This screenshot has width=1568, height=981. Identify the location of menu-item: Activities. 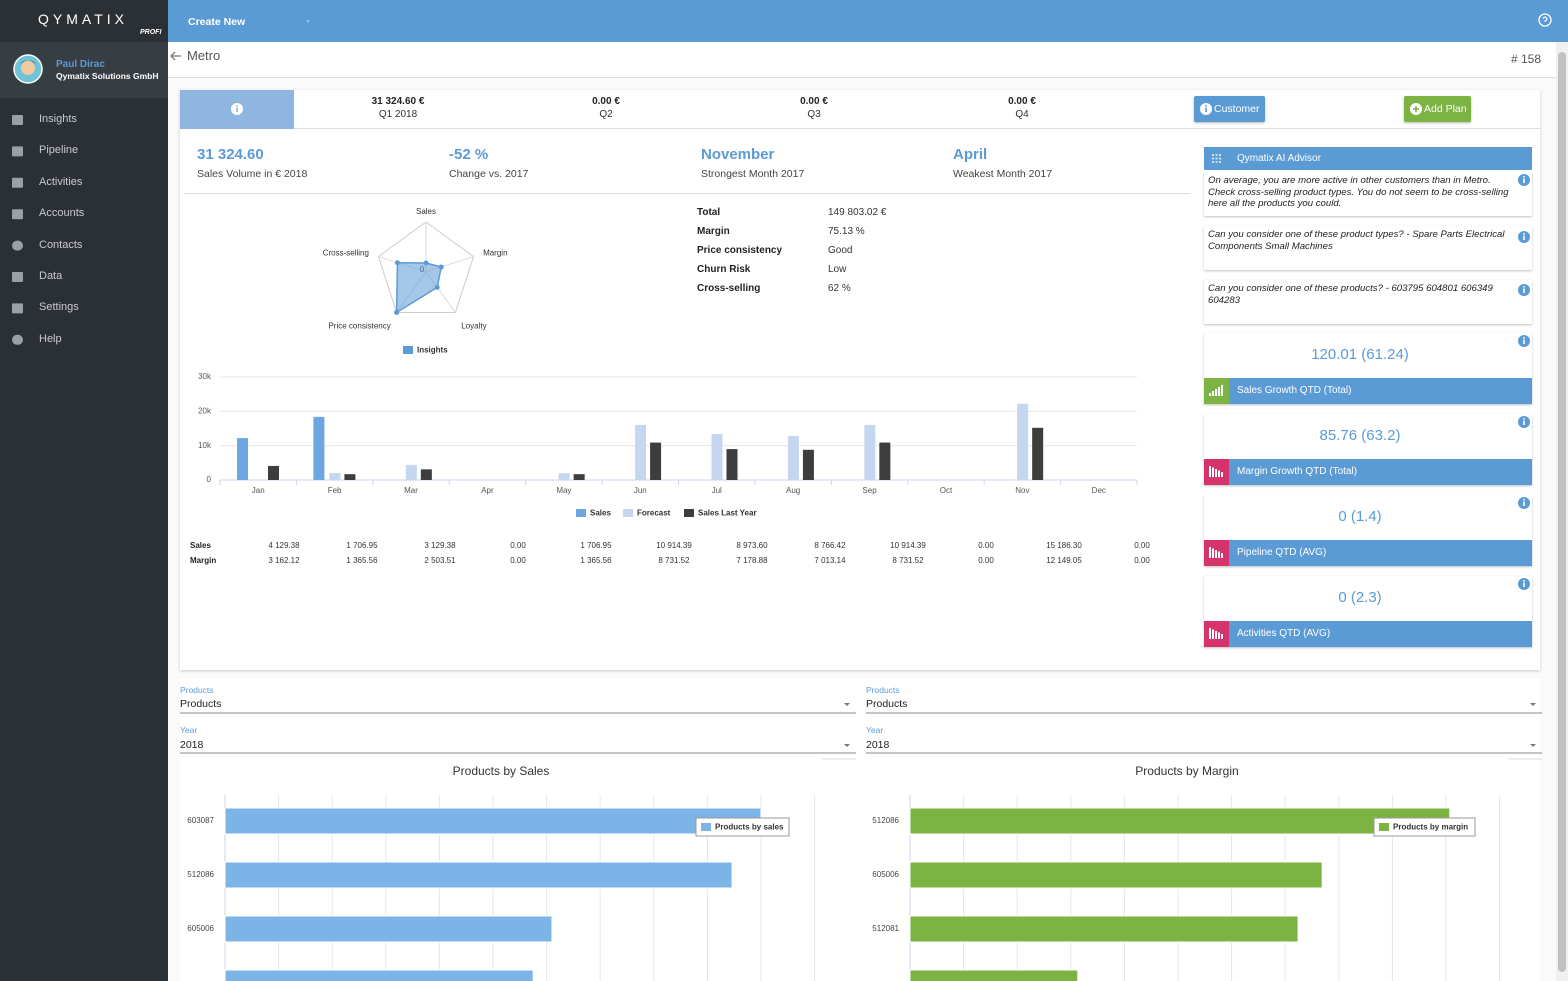
(61, 181).